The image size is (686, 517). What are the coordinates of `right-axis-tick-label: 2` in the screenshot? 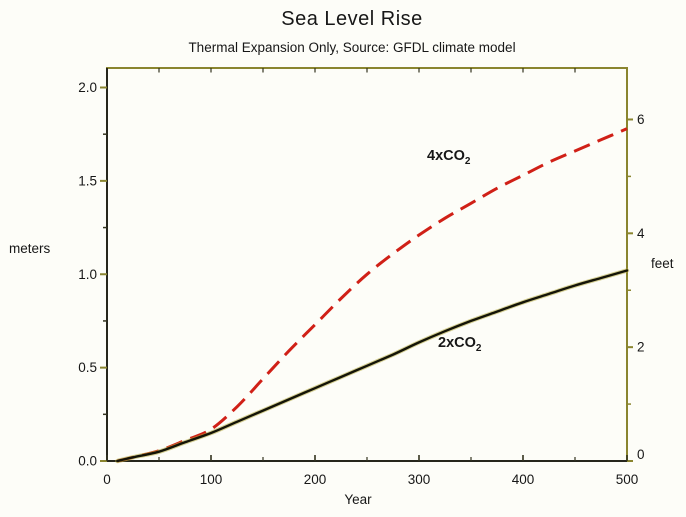 It's located at (641, 347).